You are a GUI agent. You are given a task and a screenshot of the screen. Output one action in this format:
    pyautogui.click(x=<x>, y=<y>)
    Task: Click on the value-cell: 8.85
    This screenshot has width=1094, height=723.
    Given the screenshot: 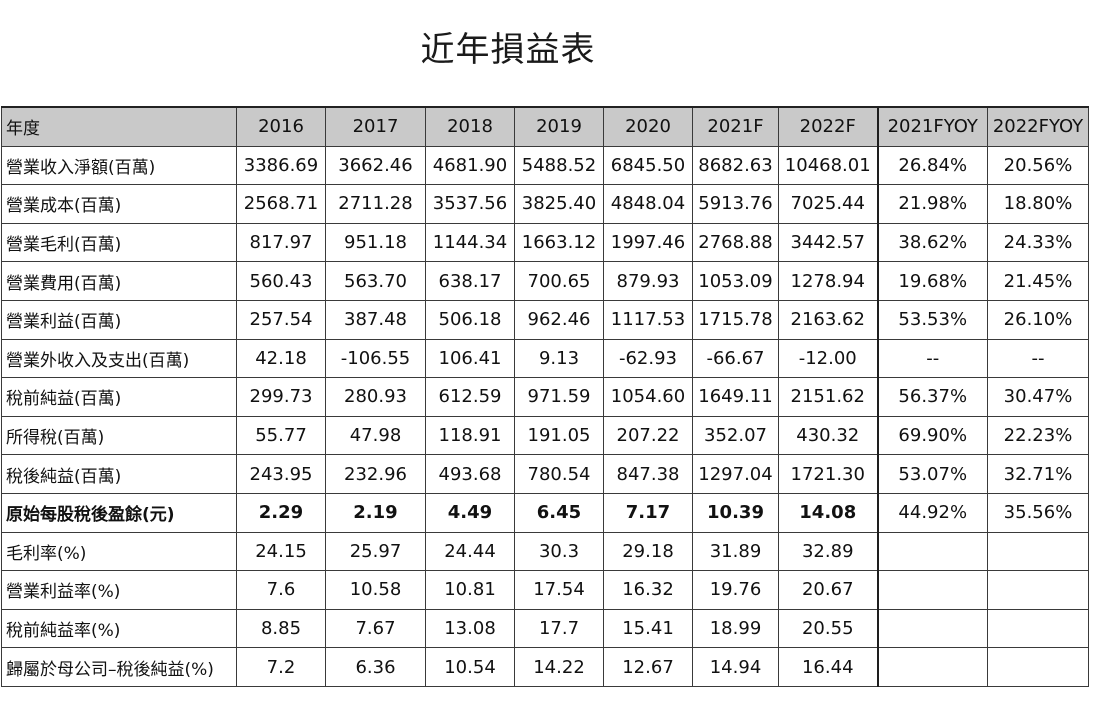 What is the action you would take?
    pyautogui.click(x=281, y=628)
    